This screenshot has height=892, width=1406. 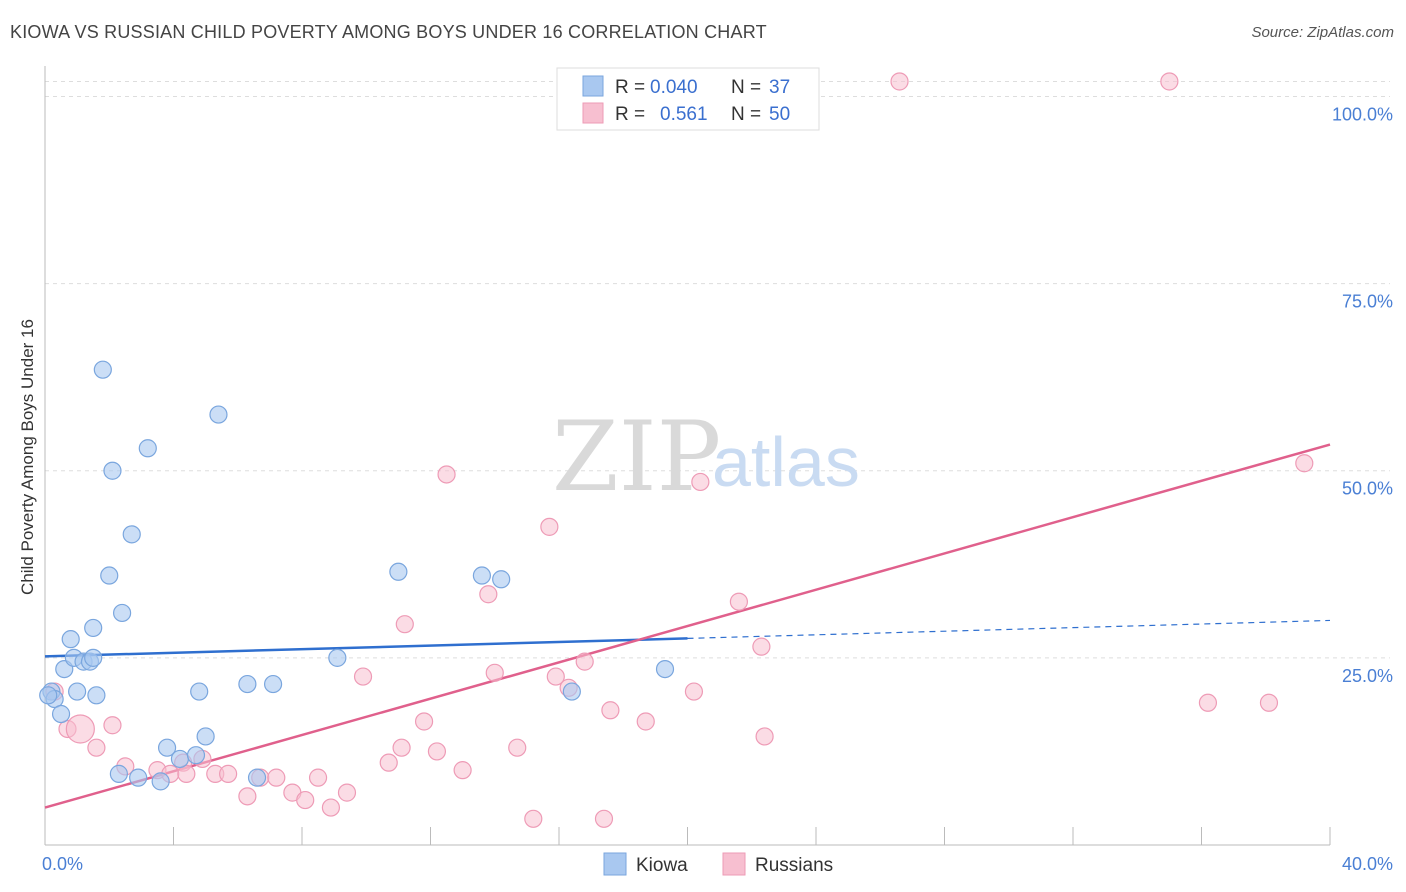 I want to click on legend-russians-label: Russians, so click(x=794, y=865).